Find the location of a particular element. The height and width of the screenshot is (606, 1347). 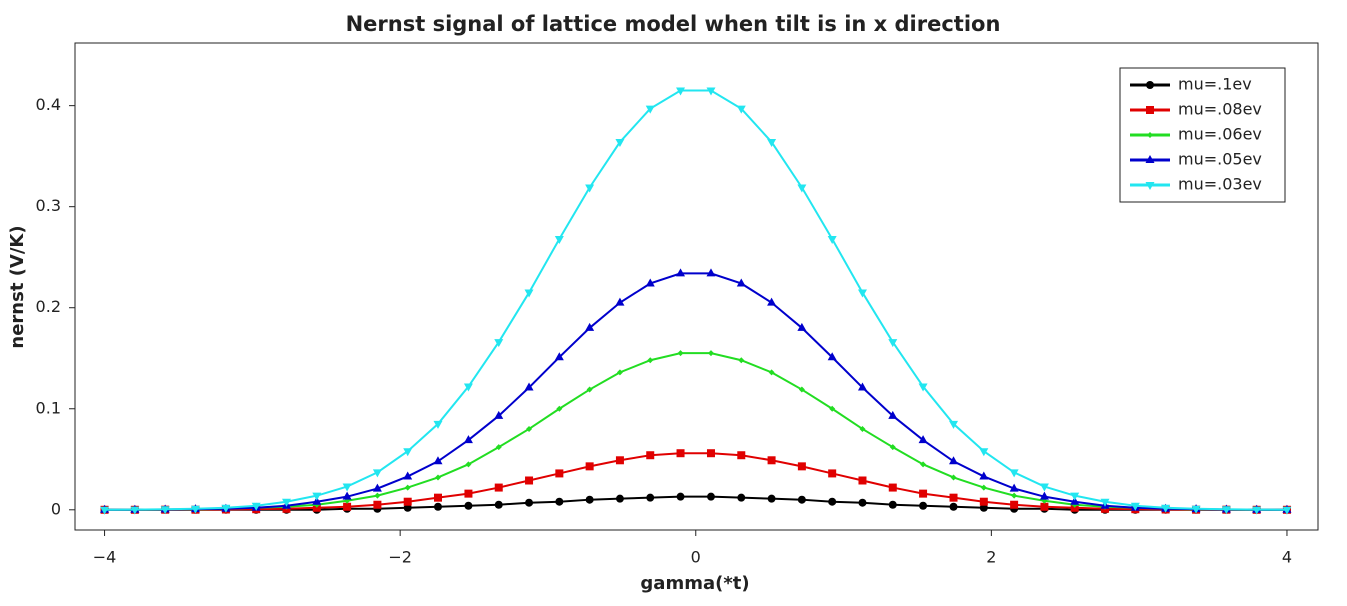

x-tick-label: 4 is located at coordinates (1287, 557).